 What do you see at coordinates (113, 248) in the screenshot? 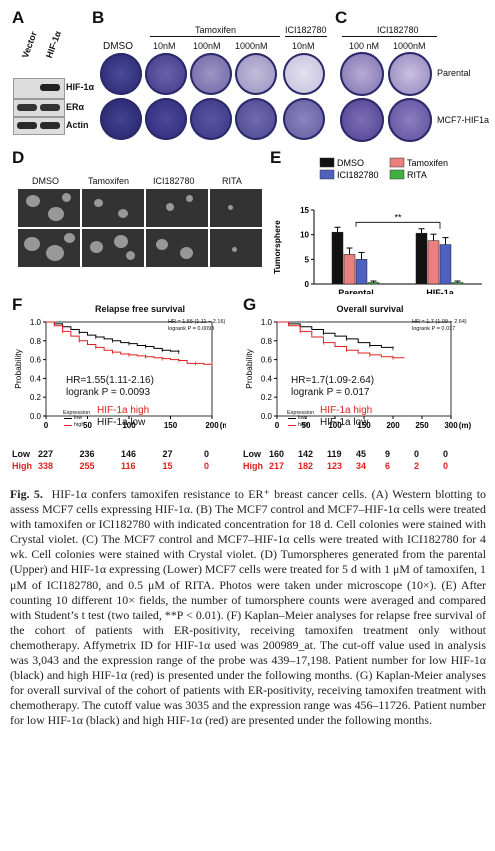
I see `micro-d-bottom-tam` at bounding box center [113, 248].